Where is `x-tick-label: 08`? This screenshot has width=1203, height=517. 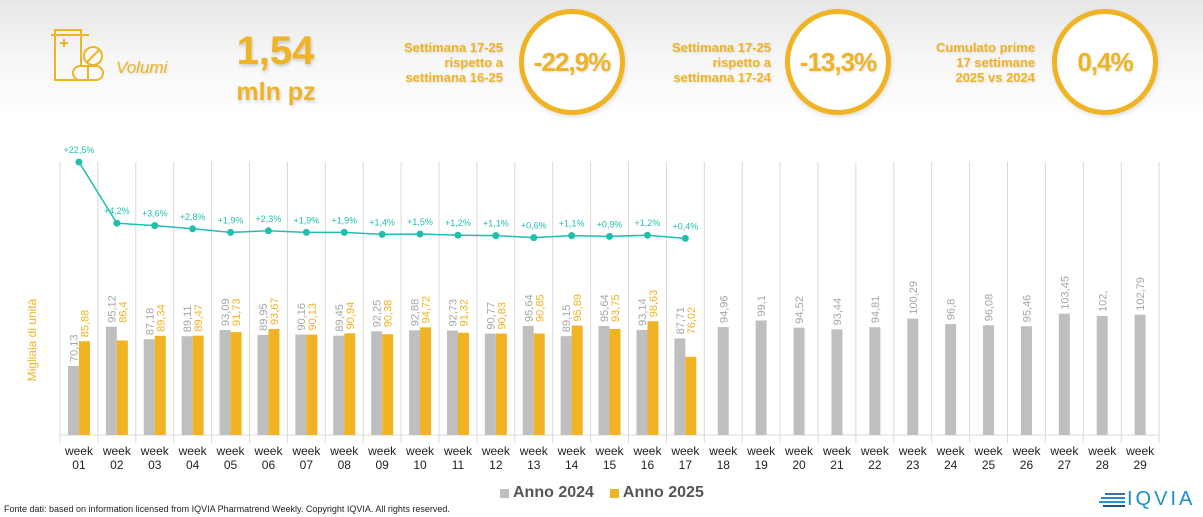
x-tick-label: 08 is located at coordinates (345, 465).